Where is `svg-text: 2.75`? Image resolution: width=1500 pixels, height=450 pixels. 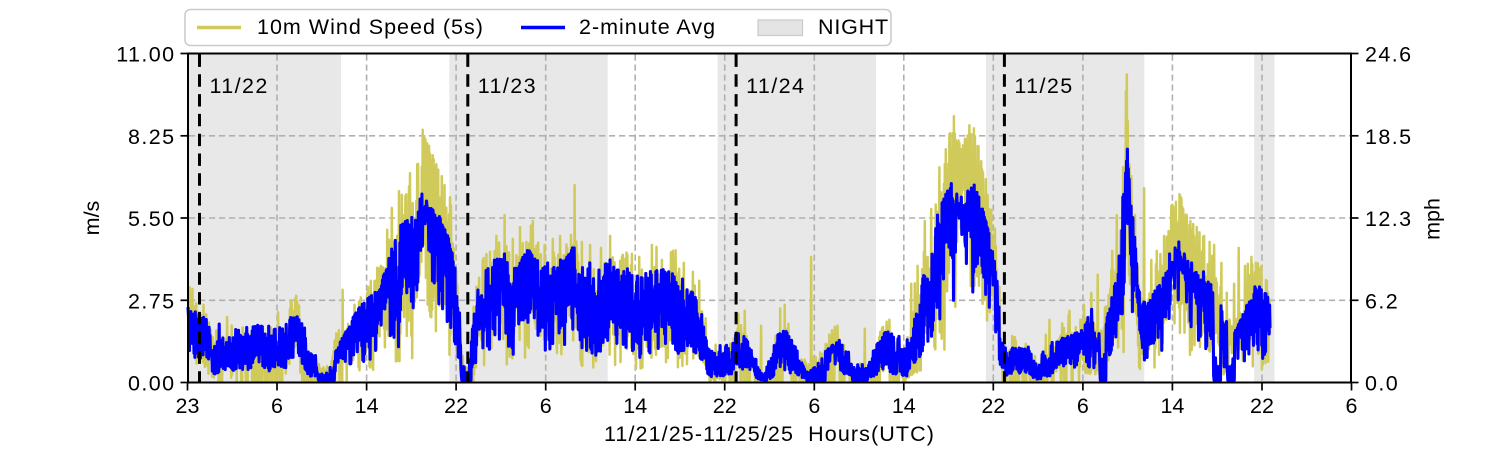 svg-text: 2.75 is located at coordinates (151, 301).